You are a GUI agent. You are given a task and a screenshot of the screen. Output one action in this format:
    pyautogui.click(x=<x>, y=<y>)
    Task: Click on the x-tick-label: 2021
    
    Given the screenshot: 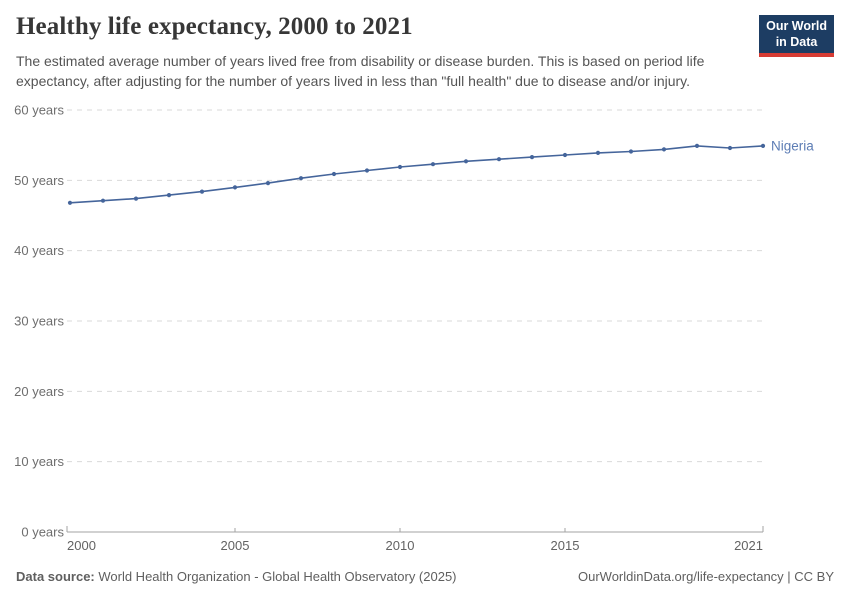 What is the action you would take?
    pyautogui.click(x=748, y=545)
    